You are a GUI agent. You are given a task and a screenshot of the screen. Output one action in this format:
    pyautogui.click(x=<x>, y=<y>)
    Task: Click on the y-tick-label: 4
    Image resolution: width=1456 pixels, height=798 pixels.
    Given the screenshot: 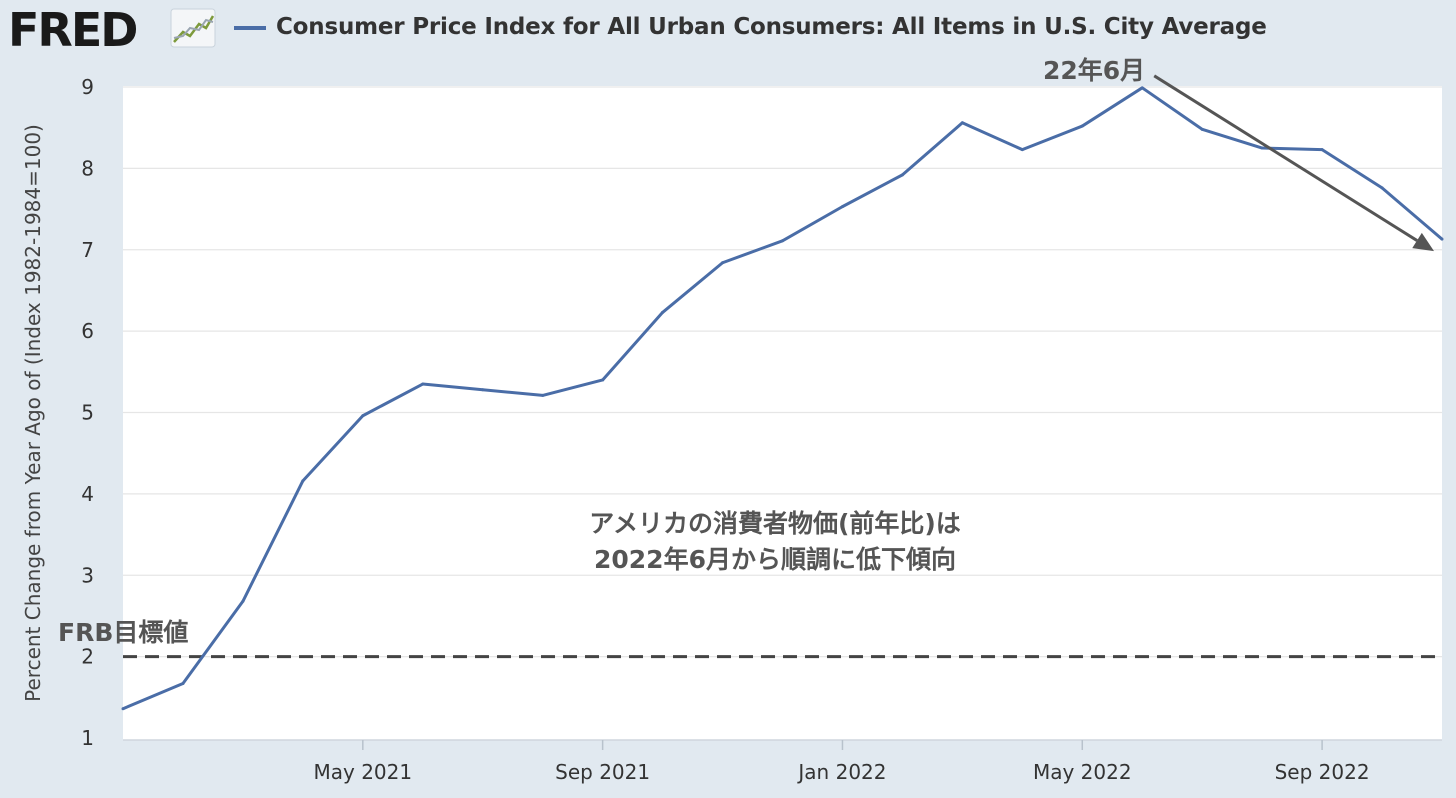 What is the action you would take?
    pyautogui.click(x=87, y=494)
    